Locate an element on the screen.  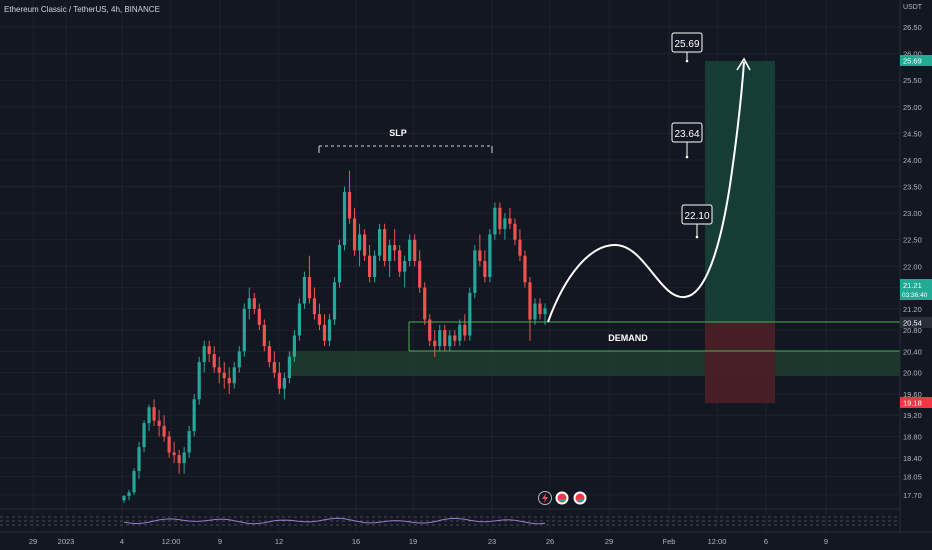
demand-zone is located at coordinates (595, 363).